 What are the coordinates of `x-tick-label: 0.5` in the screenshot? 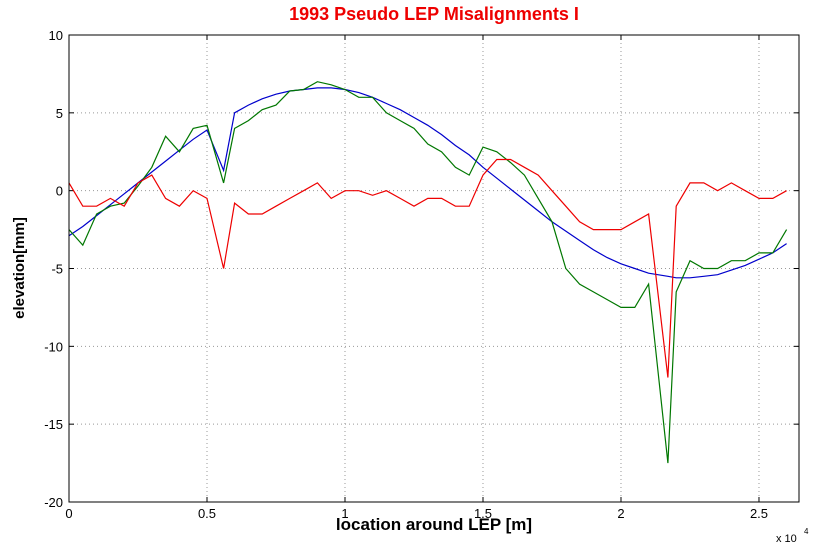 It's located at (207, 513).